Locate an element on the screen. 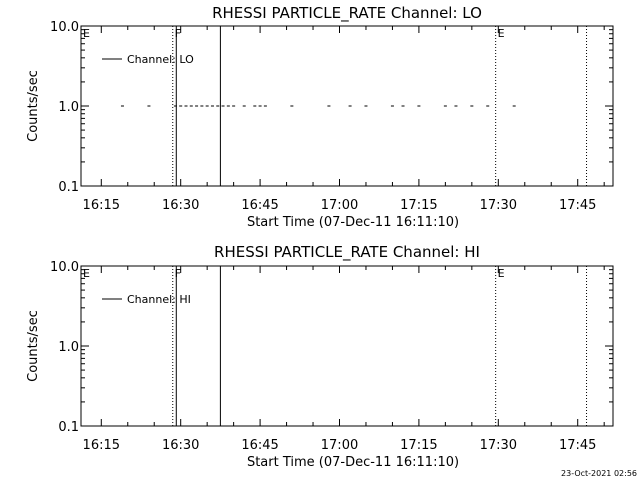  legend-label: Channel: HI is located at coordinates (159, 299).